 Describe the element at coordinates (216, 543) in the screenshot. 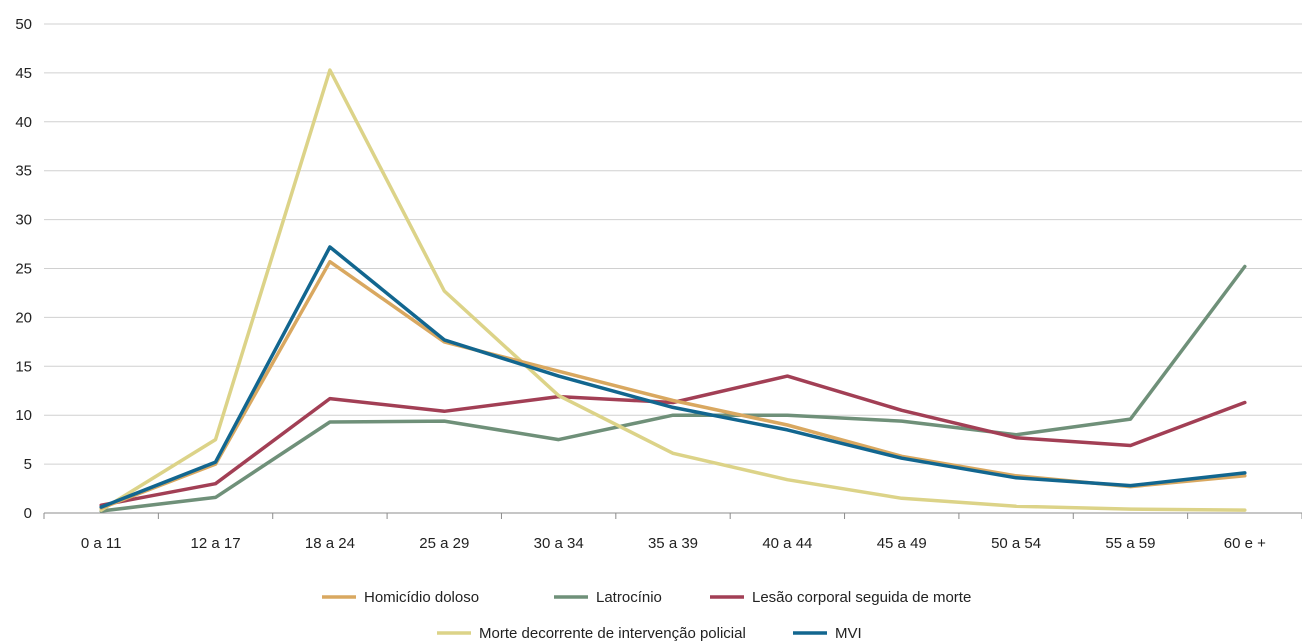

I see `x-tick-label: 12 a 17` at that location.